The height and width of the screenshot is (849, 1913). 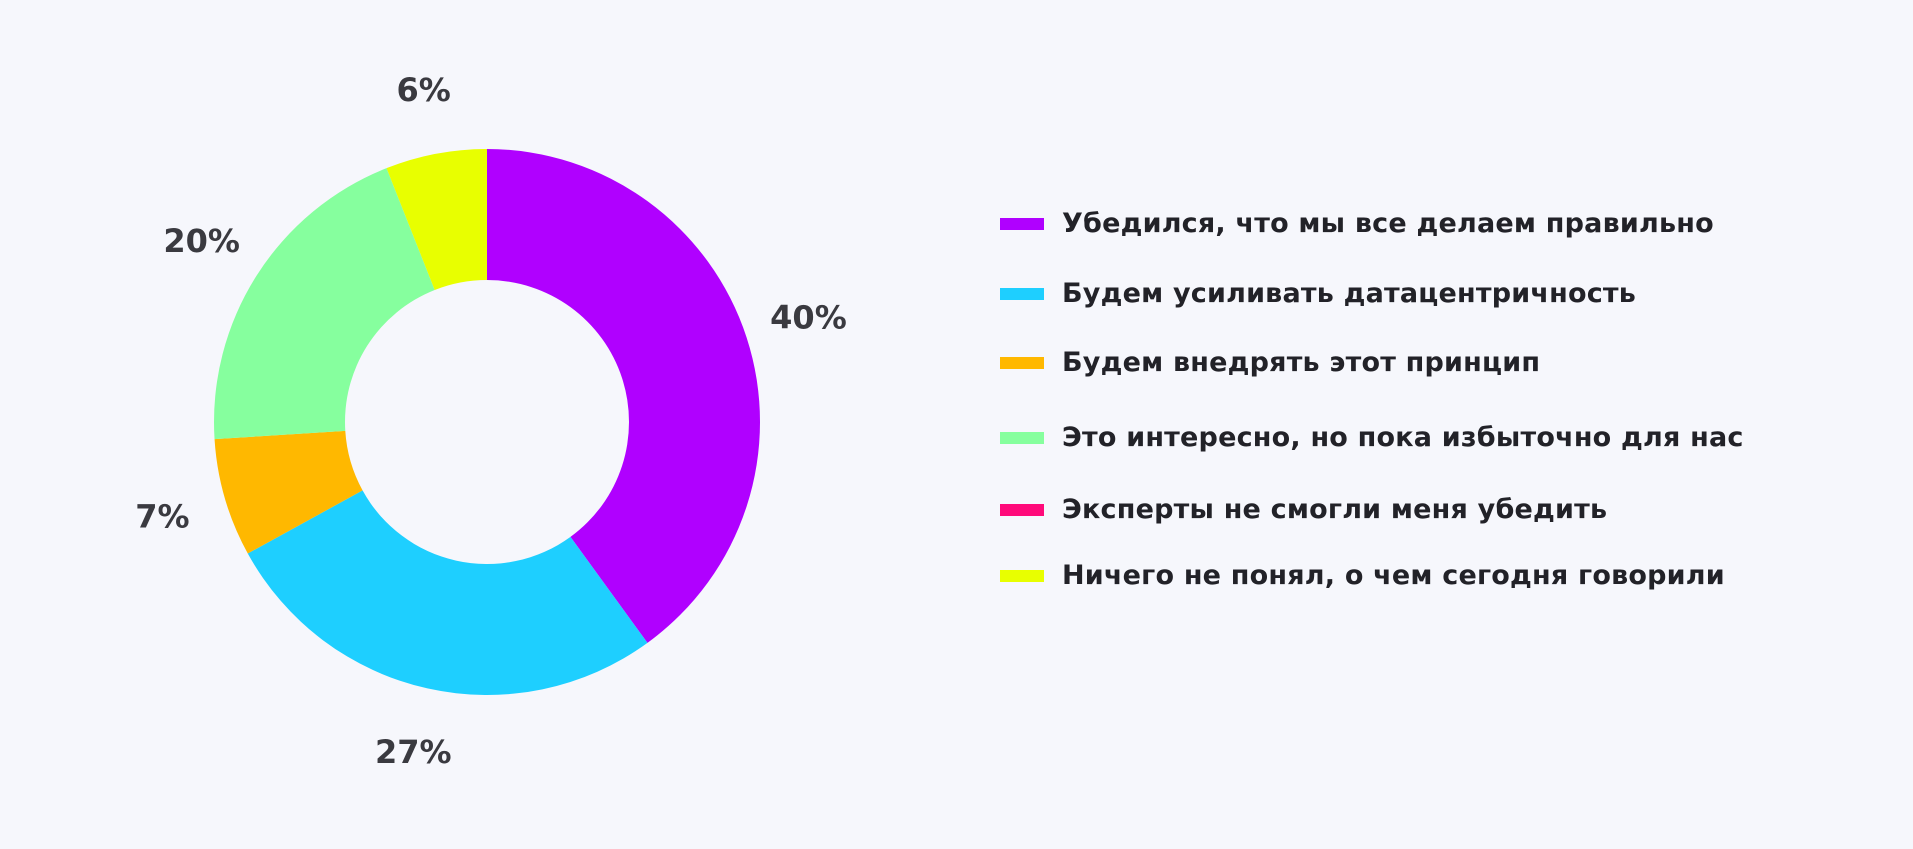 What do you see at coordinates (1393, 575) in the screenshot?
I see `legend-label: Ничего не понял, о чем сегодня говорили` at bounding box center [1393, 575].